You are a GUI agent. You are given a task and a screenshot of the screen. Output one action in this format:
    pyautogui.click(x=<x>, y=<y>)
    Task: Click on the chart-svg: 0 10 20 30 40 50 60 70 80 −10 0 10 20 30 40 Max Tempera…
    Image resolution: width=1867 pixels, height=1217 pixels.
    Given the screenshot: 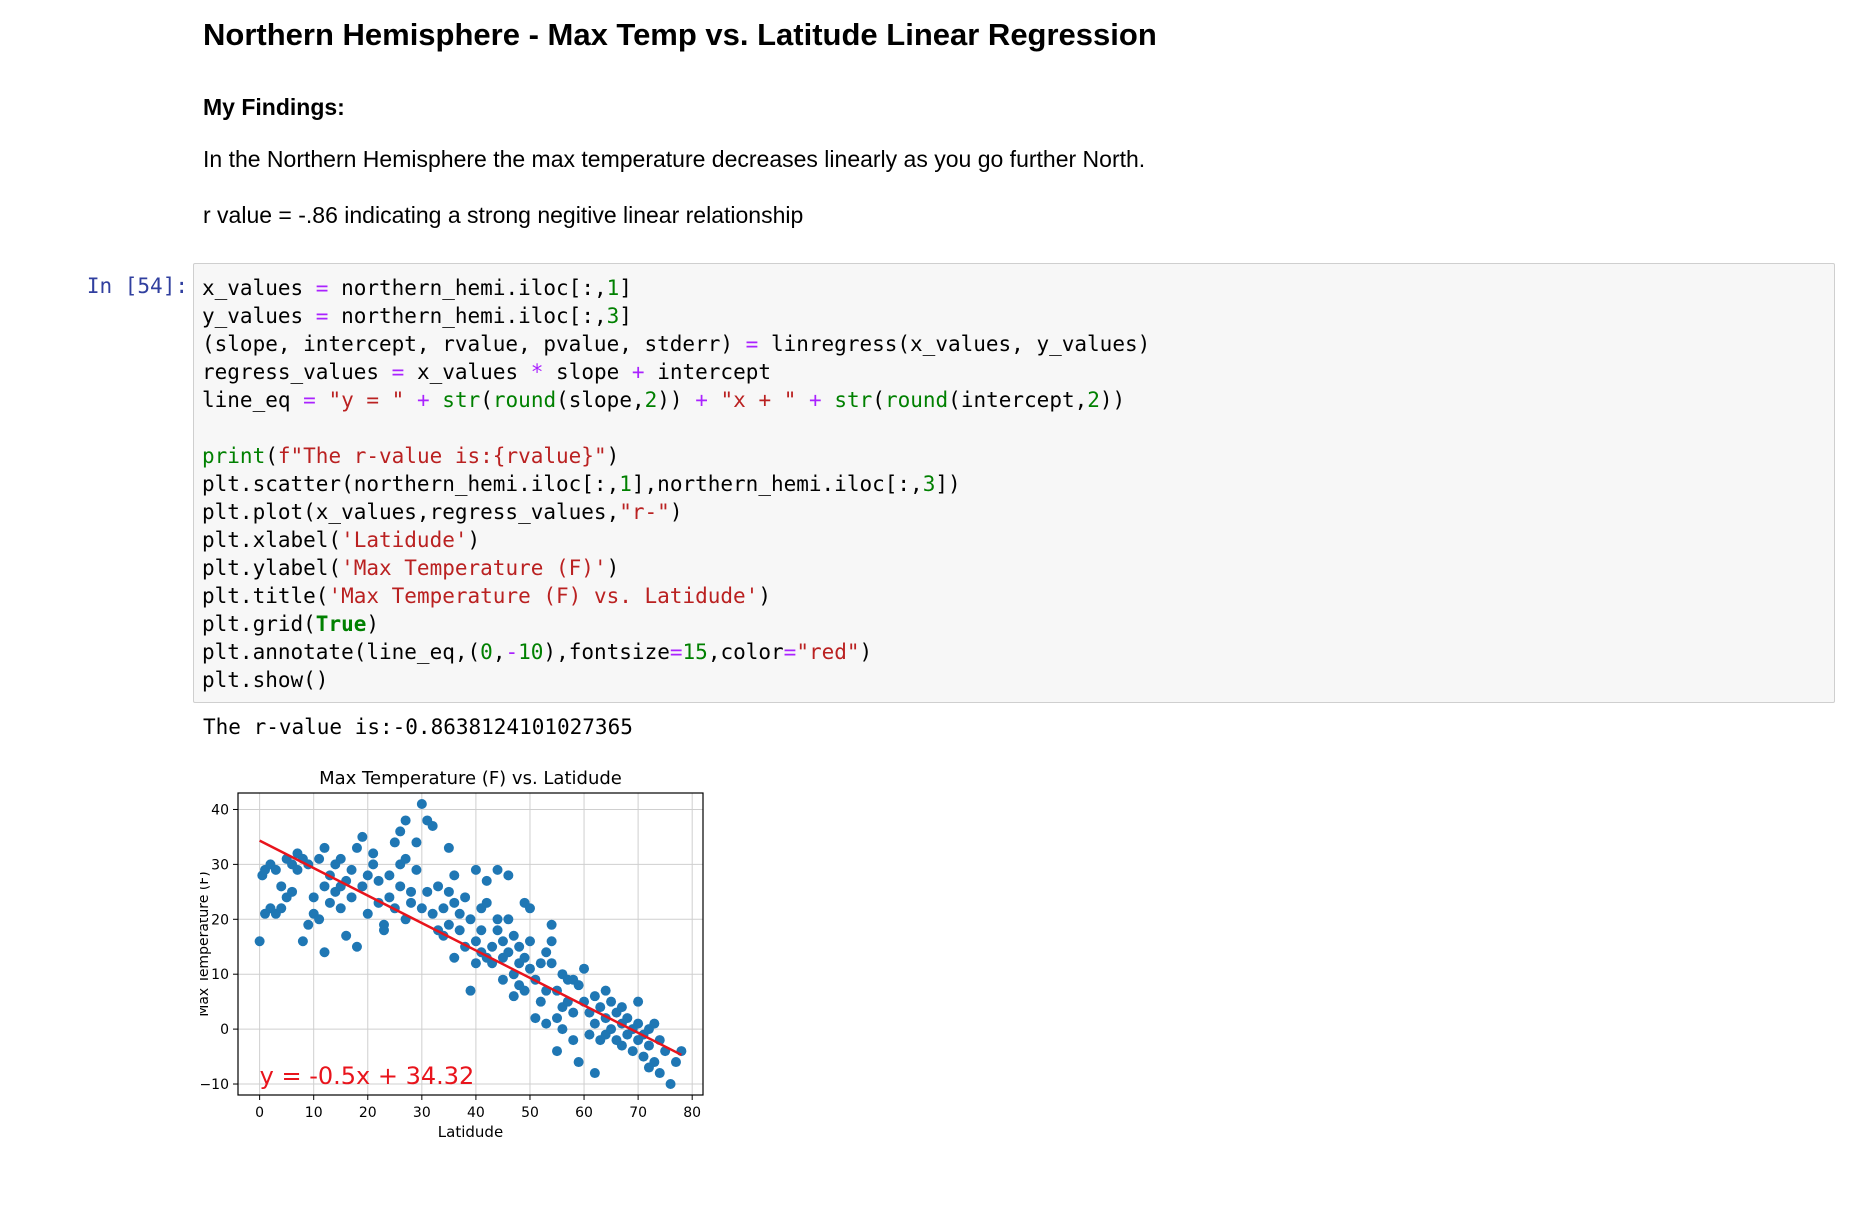 What is the action you would take?
    pyautogui.click(x=450, y=954)
    